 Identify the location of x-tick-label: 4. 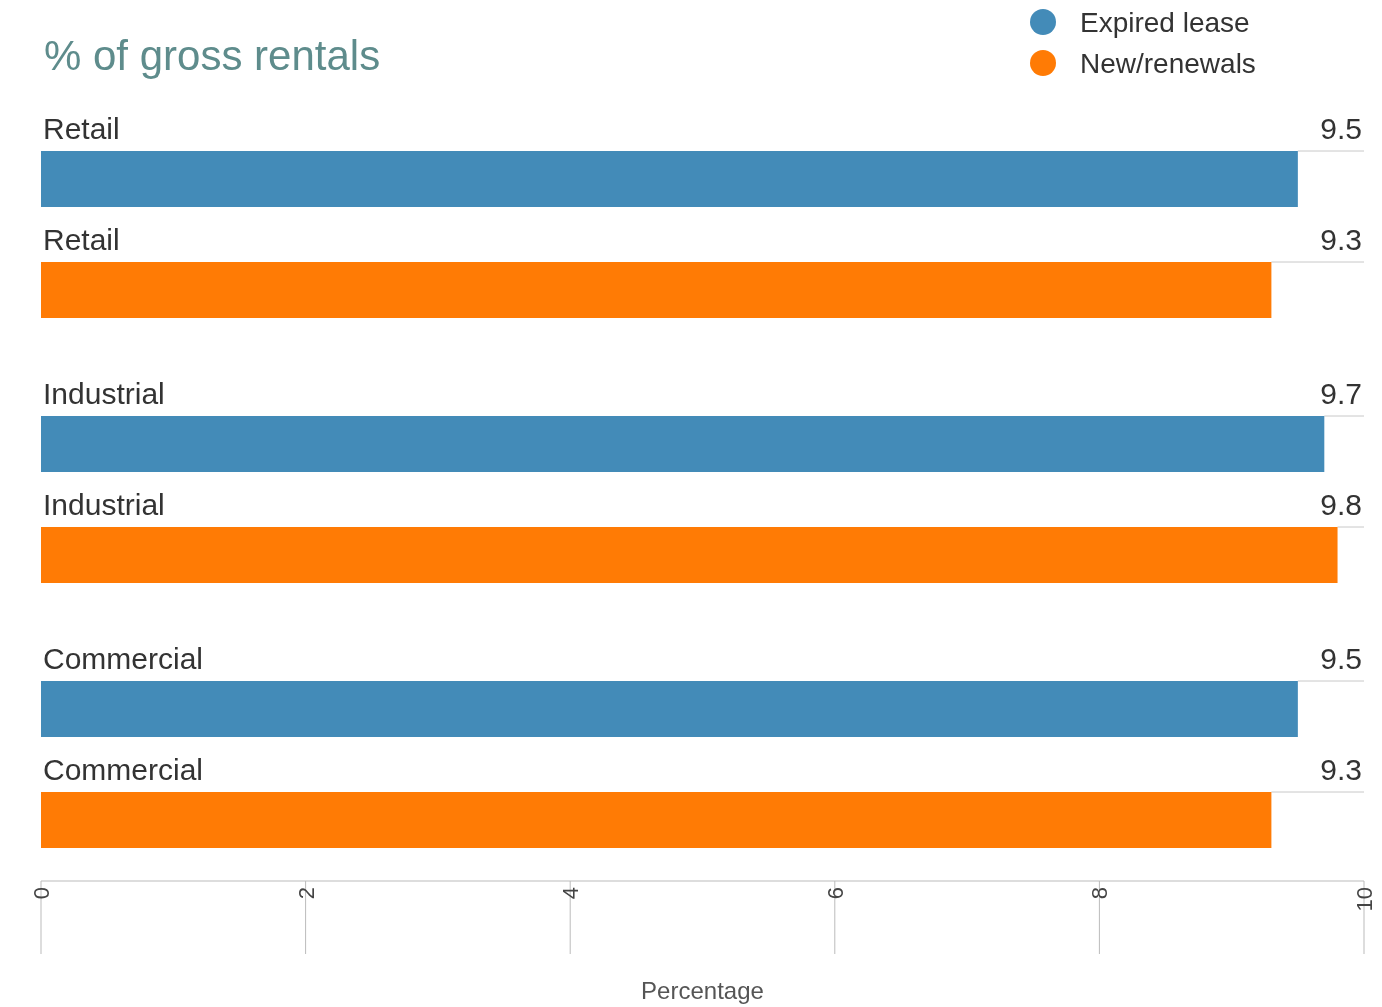
(571, 893).